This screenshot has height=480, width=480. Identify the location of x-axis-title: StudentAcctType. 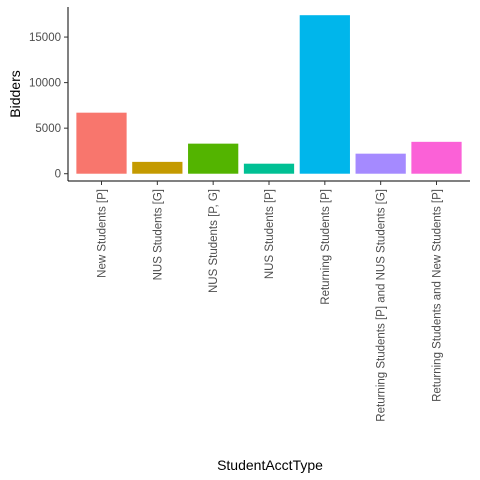
(270, 465).